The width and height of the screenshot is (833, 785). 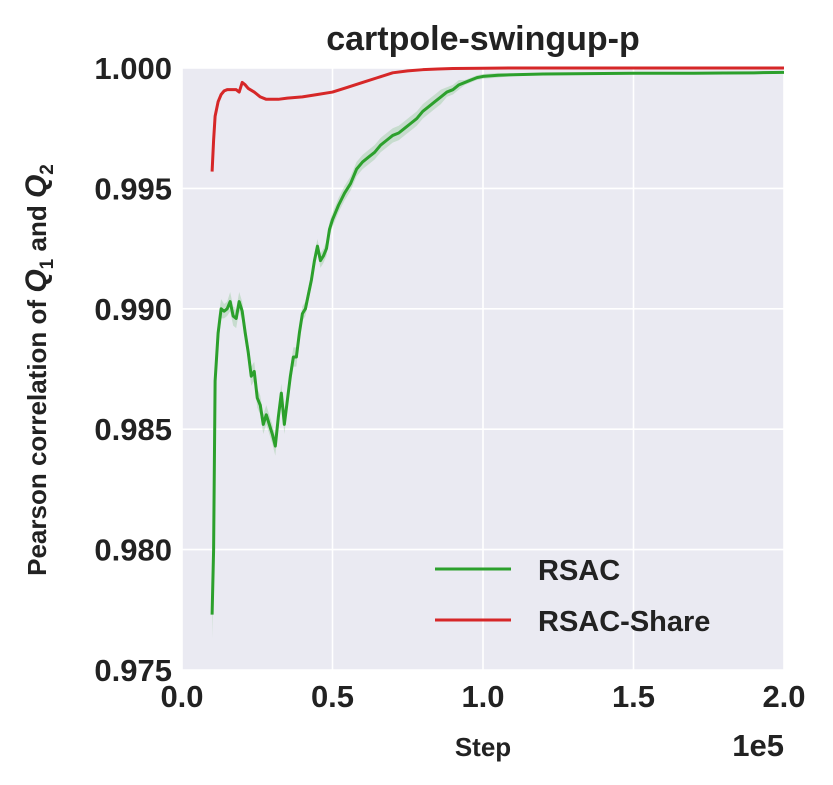 What do you see at coordinates (633, 696) in the screenshot?
I see `x-tick-label: 1.5` at bounding box center [633, 696].